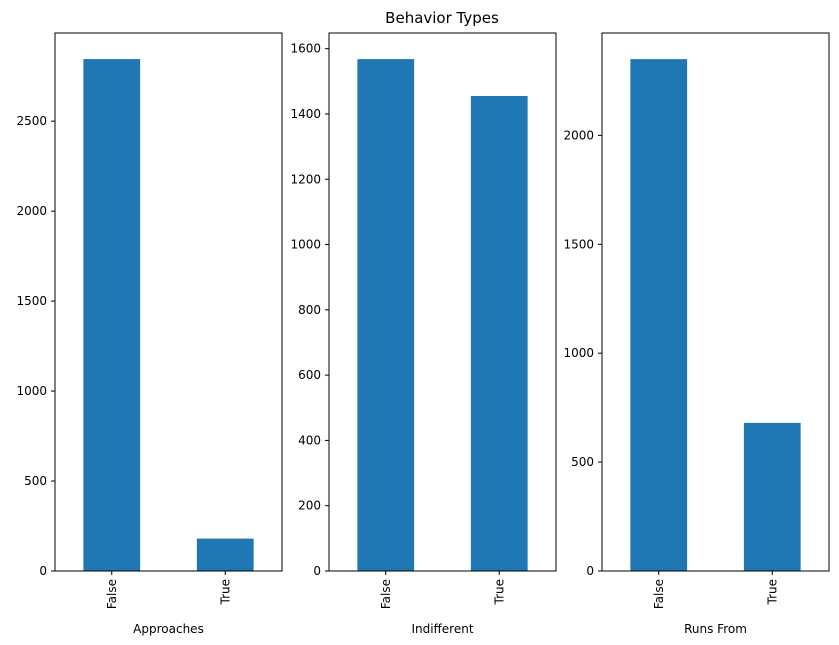 The width and height of the screenshot is (839, 645). I want to click on y-tick-label: 1400, so click(305, 114).